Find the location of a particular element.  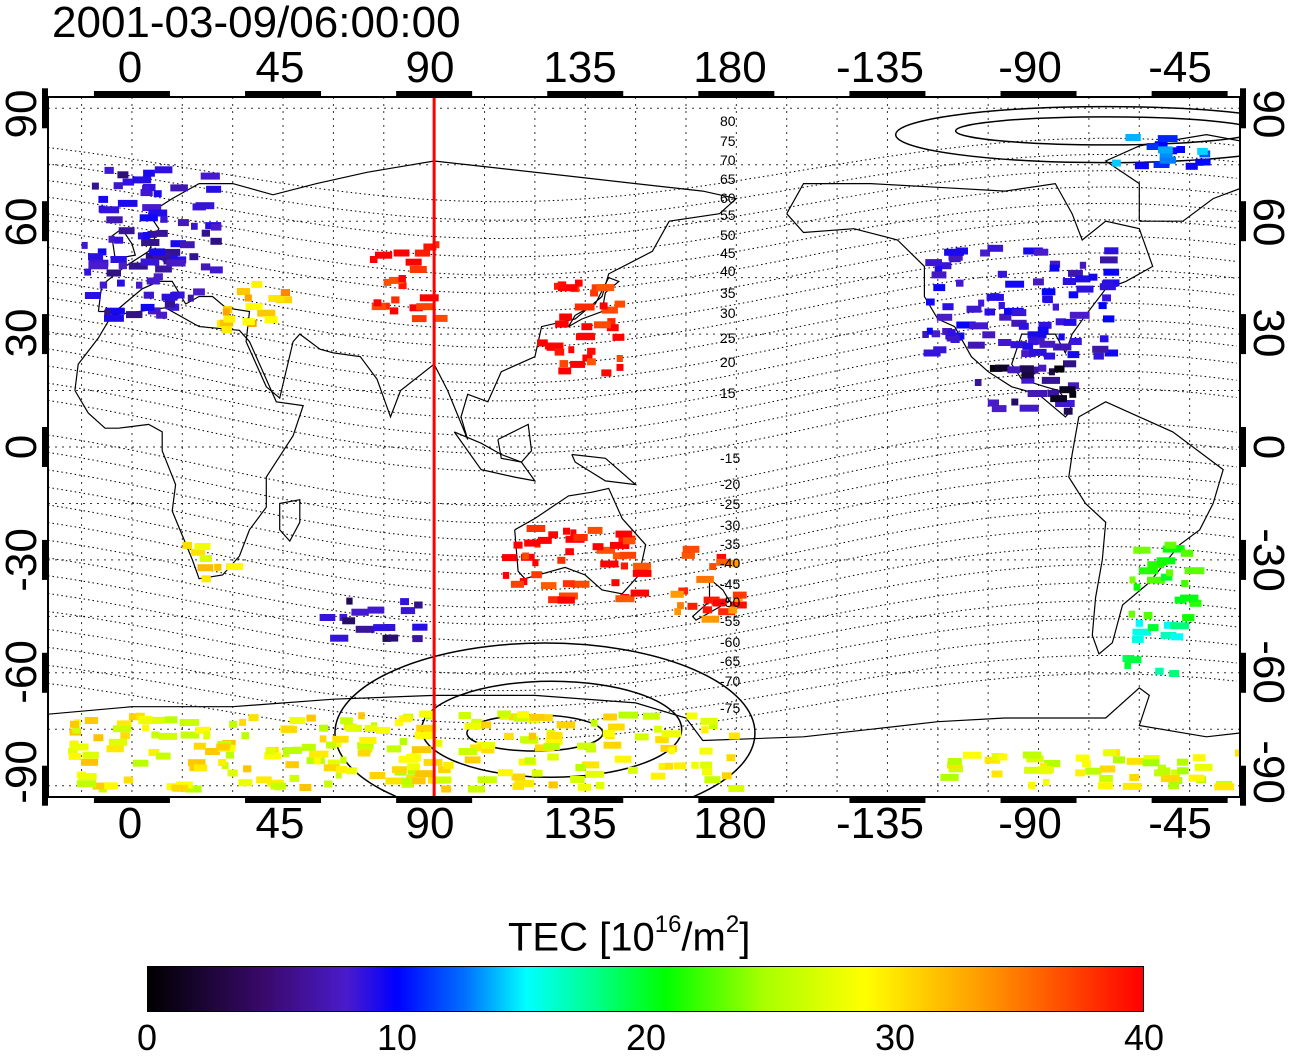

frame-tick-left is located at coordinates (45, 447).